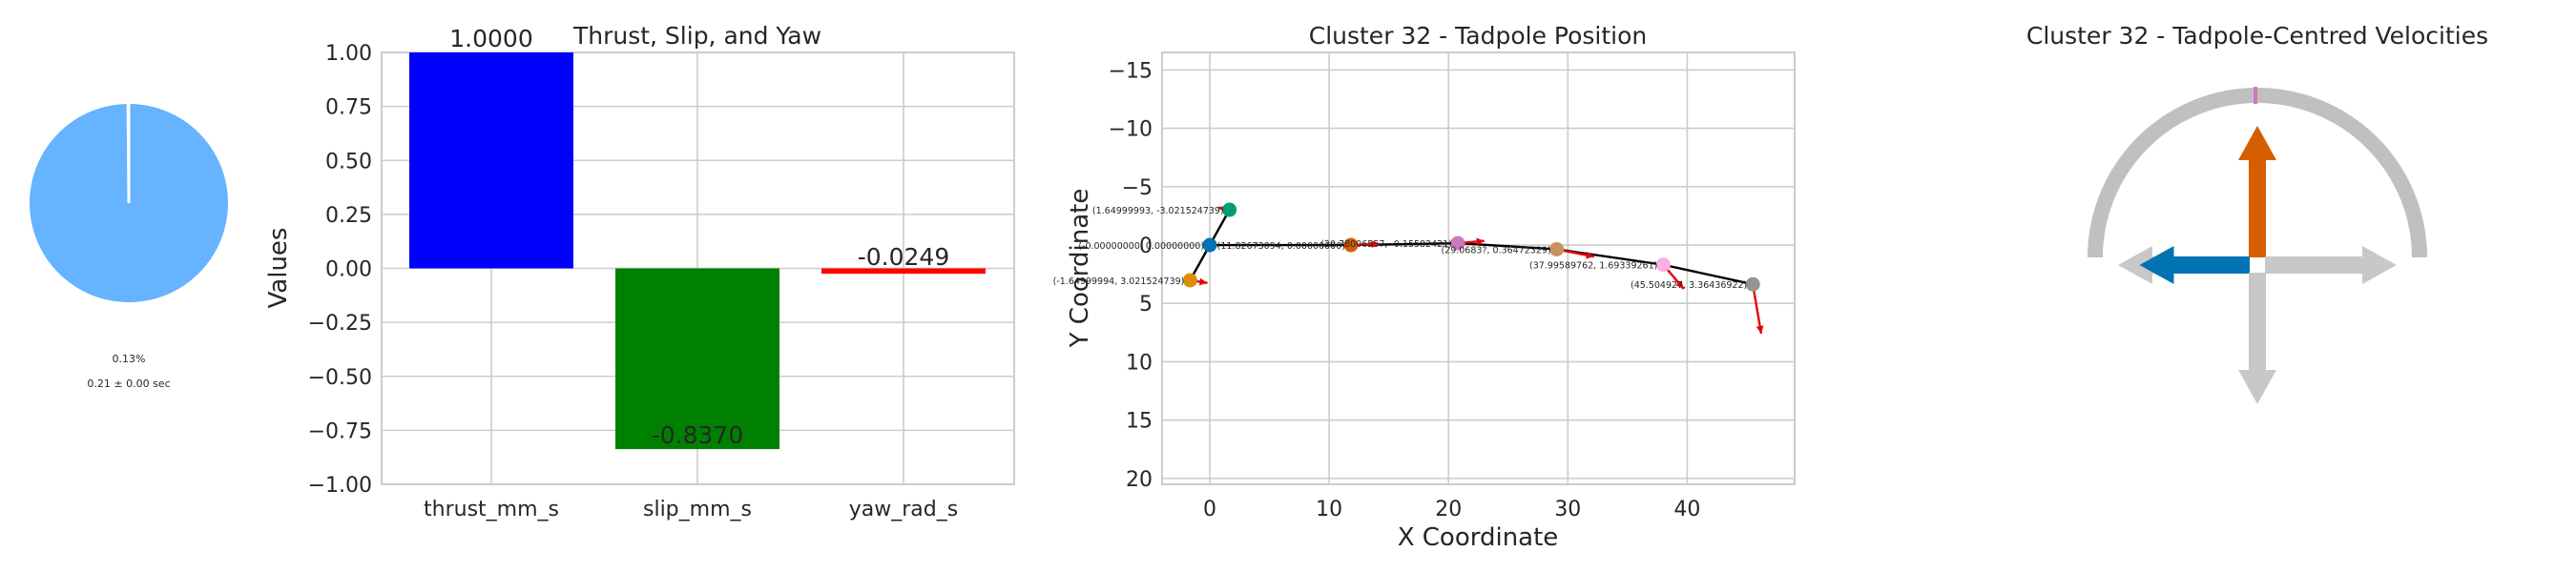 The image size is (2576, 572). I want to click on bar-value-labels: 1.0000 -0.8370 -0.0249, so click(699, 237).